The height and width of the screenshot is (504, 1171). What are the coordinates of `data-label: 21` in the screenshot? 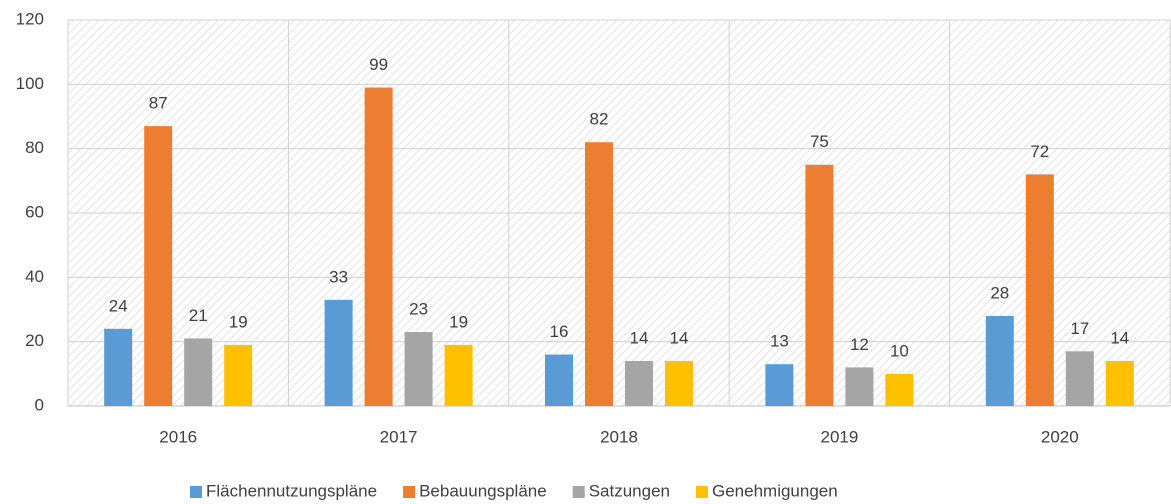 It's located at (198, 315).